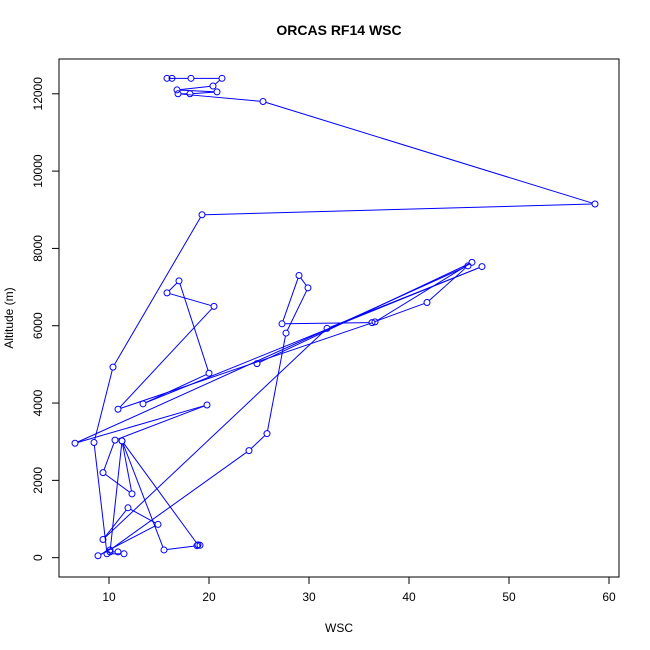 The width and height of the screenshot is (650, 650). I want to click on y-tick-label: 0, so click(38, 557).